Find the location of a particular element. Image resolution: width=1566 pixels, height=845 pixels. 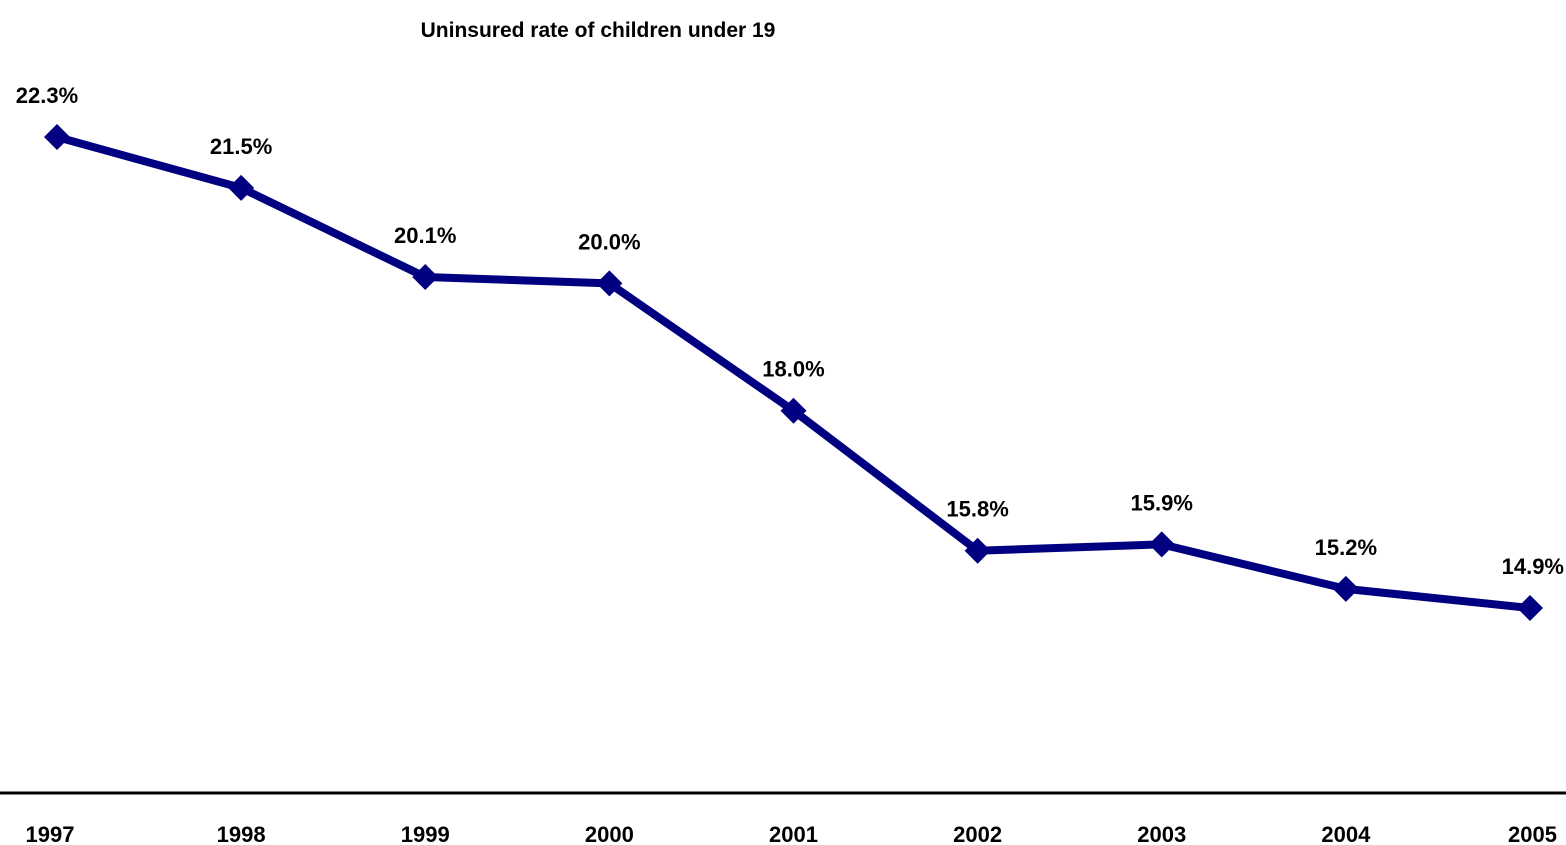

x-tick-label-1999: 1999 is located at coordinates (425, 833).